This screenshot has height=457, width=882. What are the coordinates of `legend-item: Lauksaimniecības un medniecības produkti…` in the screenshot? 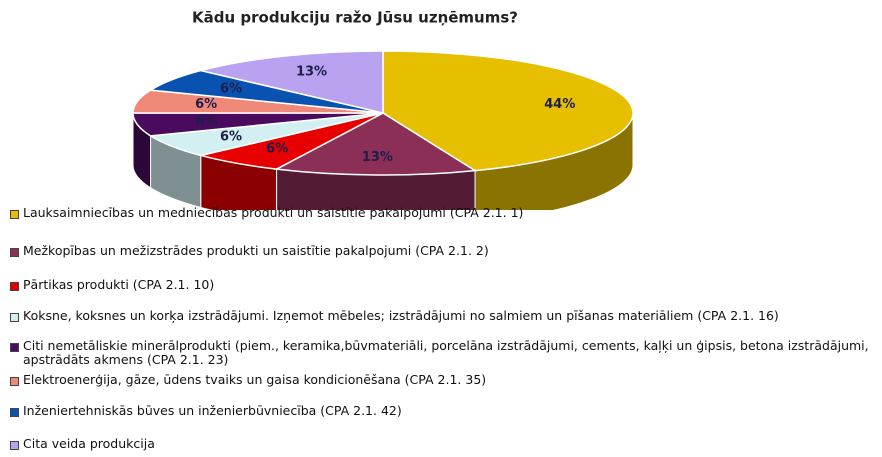 It's located at (444, 213).